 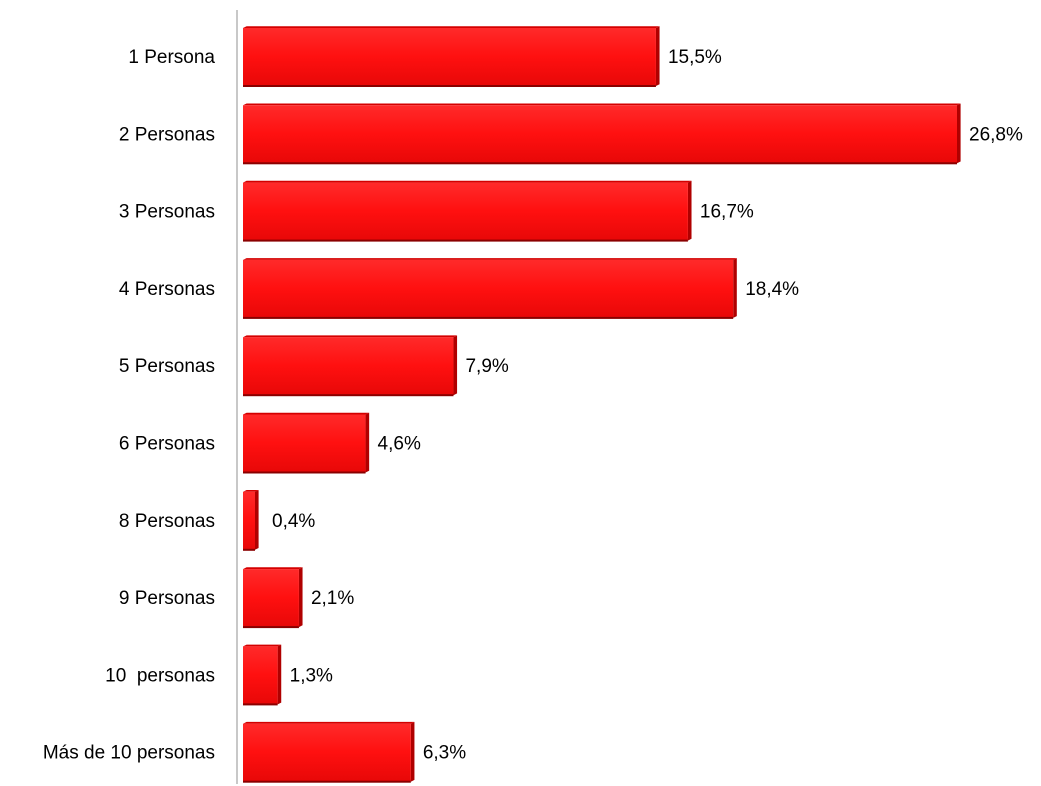 What do you see at coordinates (332, 598) in the screenshot?
I see `value-label-8: 2,1%` at bounding box center [332, 598].